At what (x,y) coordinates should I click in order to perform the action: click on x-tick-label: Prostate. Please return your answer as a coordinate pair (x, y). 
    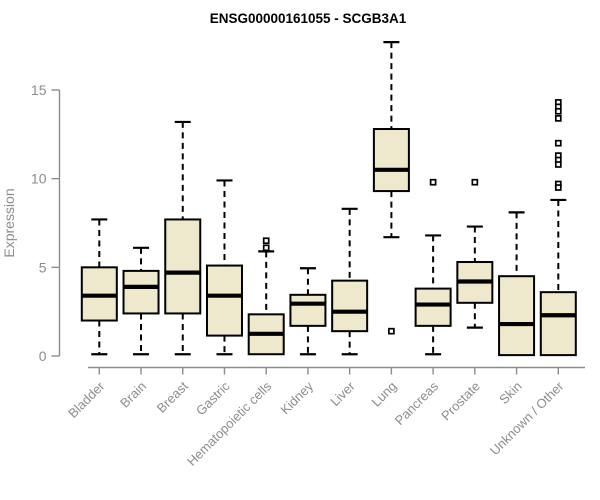
    Looking at the image, I should click on (460, 401).